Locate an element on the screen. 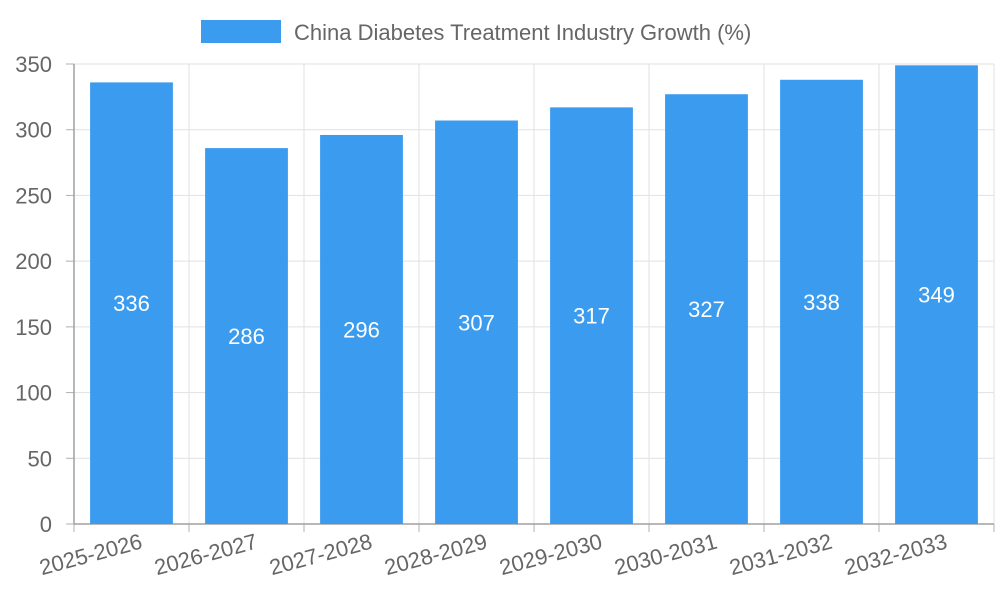  bar-2029-2030 is located at coordinates (591, 315).